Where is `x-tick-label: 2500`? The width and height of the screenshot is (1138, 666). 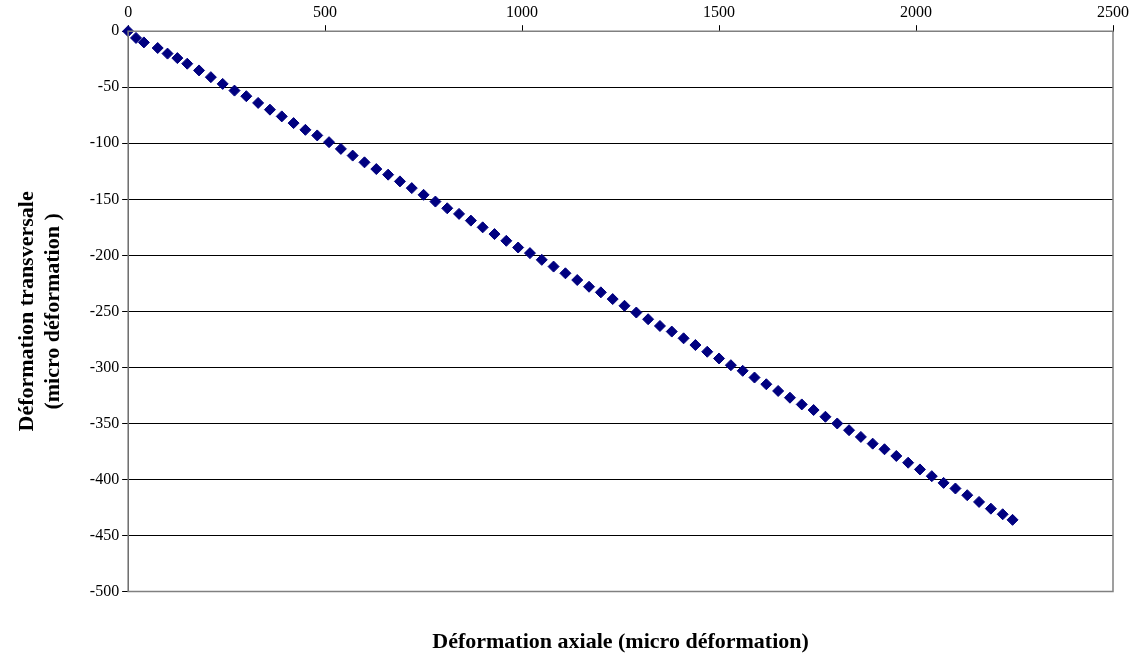
x-tick-label: 2500 is located at coordinates (1113, 11).